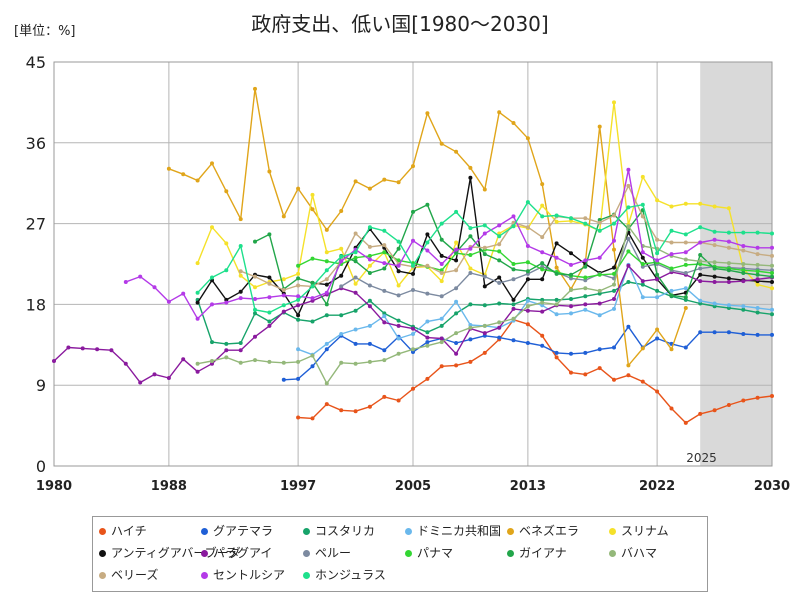 The width and height of the screenshot is (800, 600). Describe the element at coordinates (298, 486) in the screenshot. I see `x-tick-label: 1997` at that location.